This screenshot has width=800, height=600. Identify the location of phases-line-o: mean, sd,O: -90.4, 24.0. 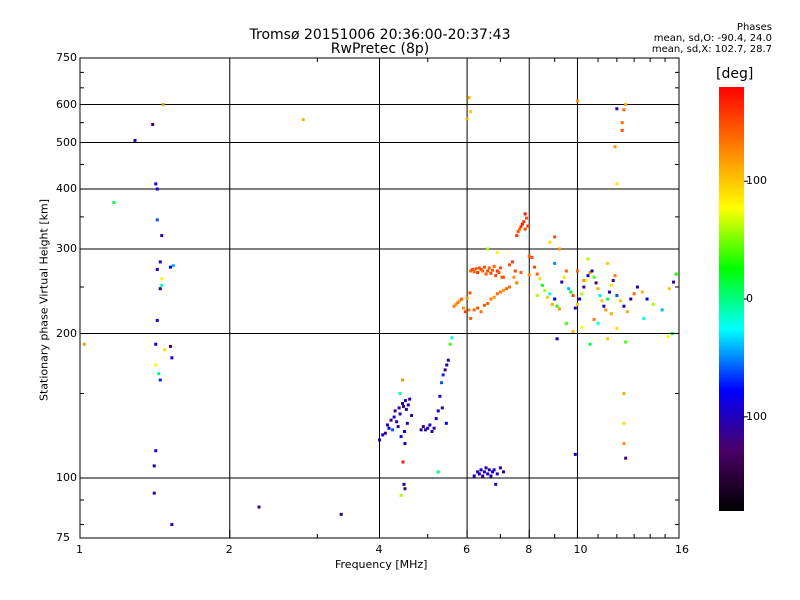
(712, 38).